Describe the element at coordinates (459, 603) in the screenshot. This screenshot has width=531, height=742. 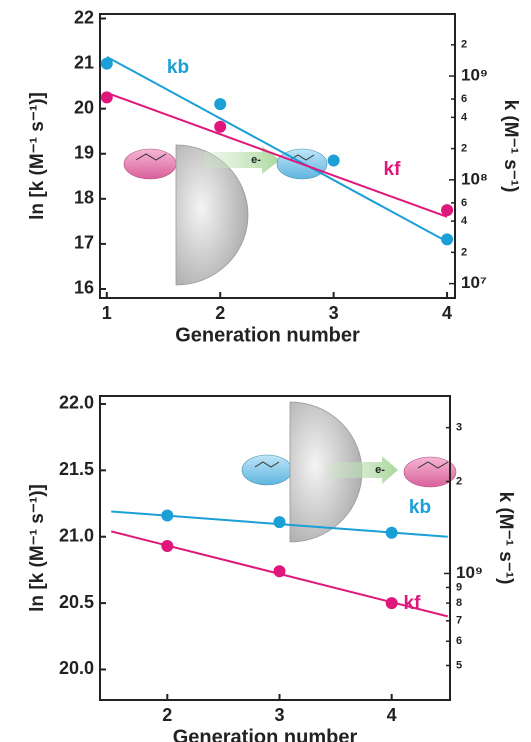
I see `y2-tick-label: 8` at that location.